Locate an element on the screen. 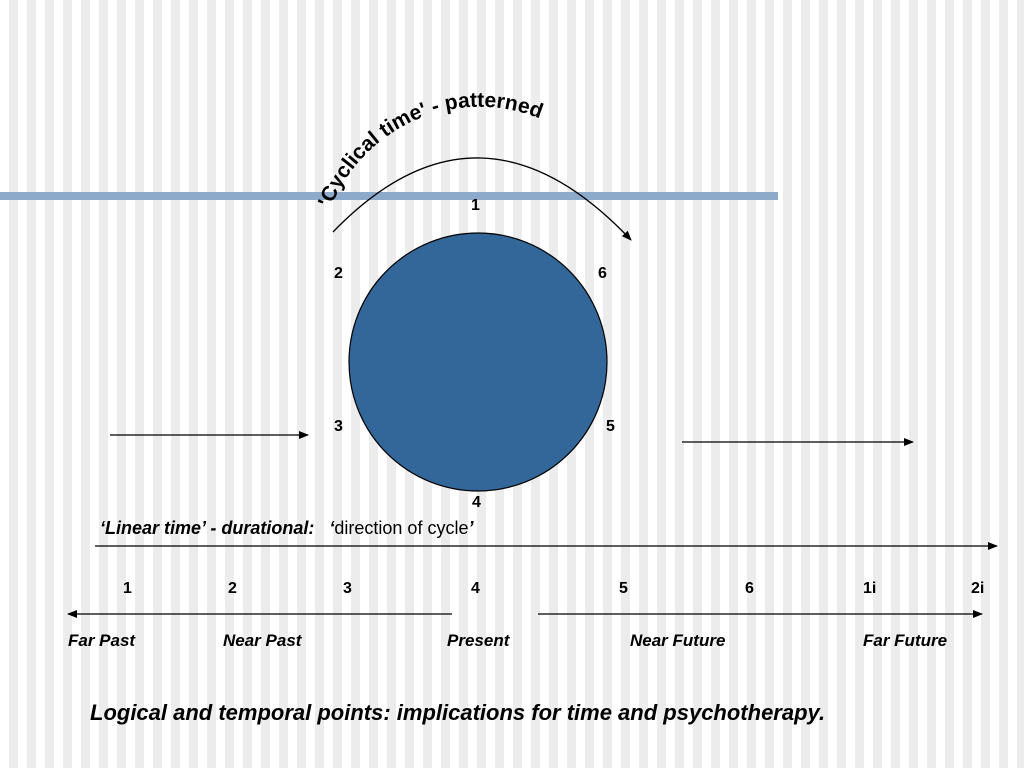 Image resolution: width=1024 pixels, height=768 pixels. label-far-future: Far Future is located at coordinates (905, 640).